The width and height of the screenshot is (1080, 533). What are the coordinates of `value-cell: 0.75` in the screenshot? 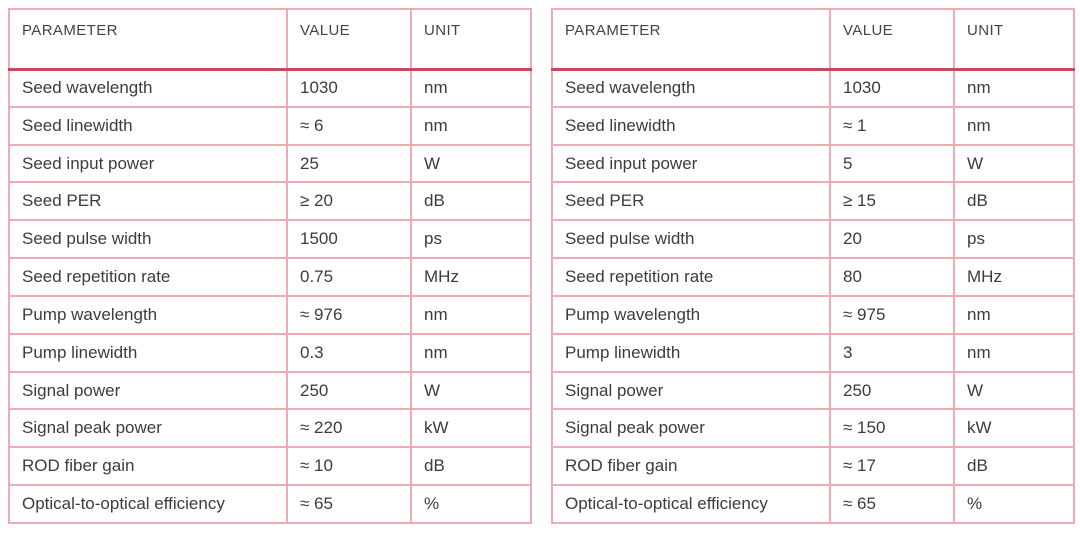 It's located at (349, 277).